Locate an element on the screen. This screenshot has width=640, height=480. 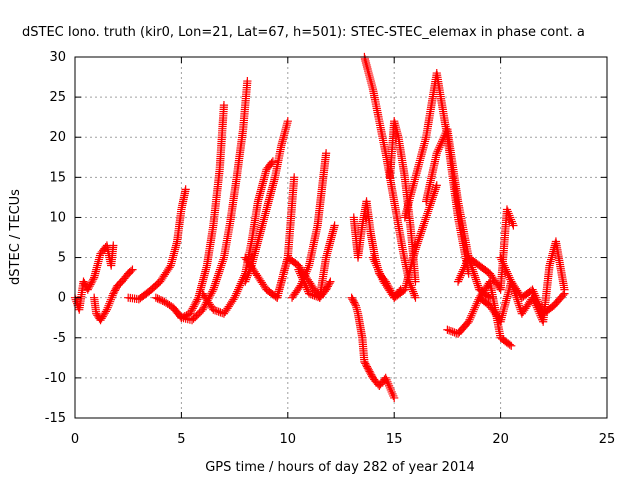
x-tick-label: 20 is located at coordinates (500, 439).